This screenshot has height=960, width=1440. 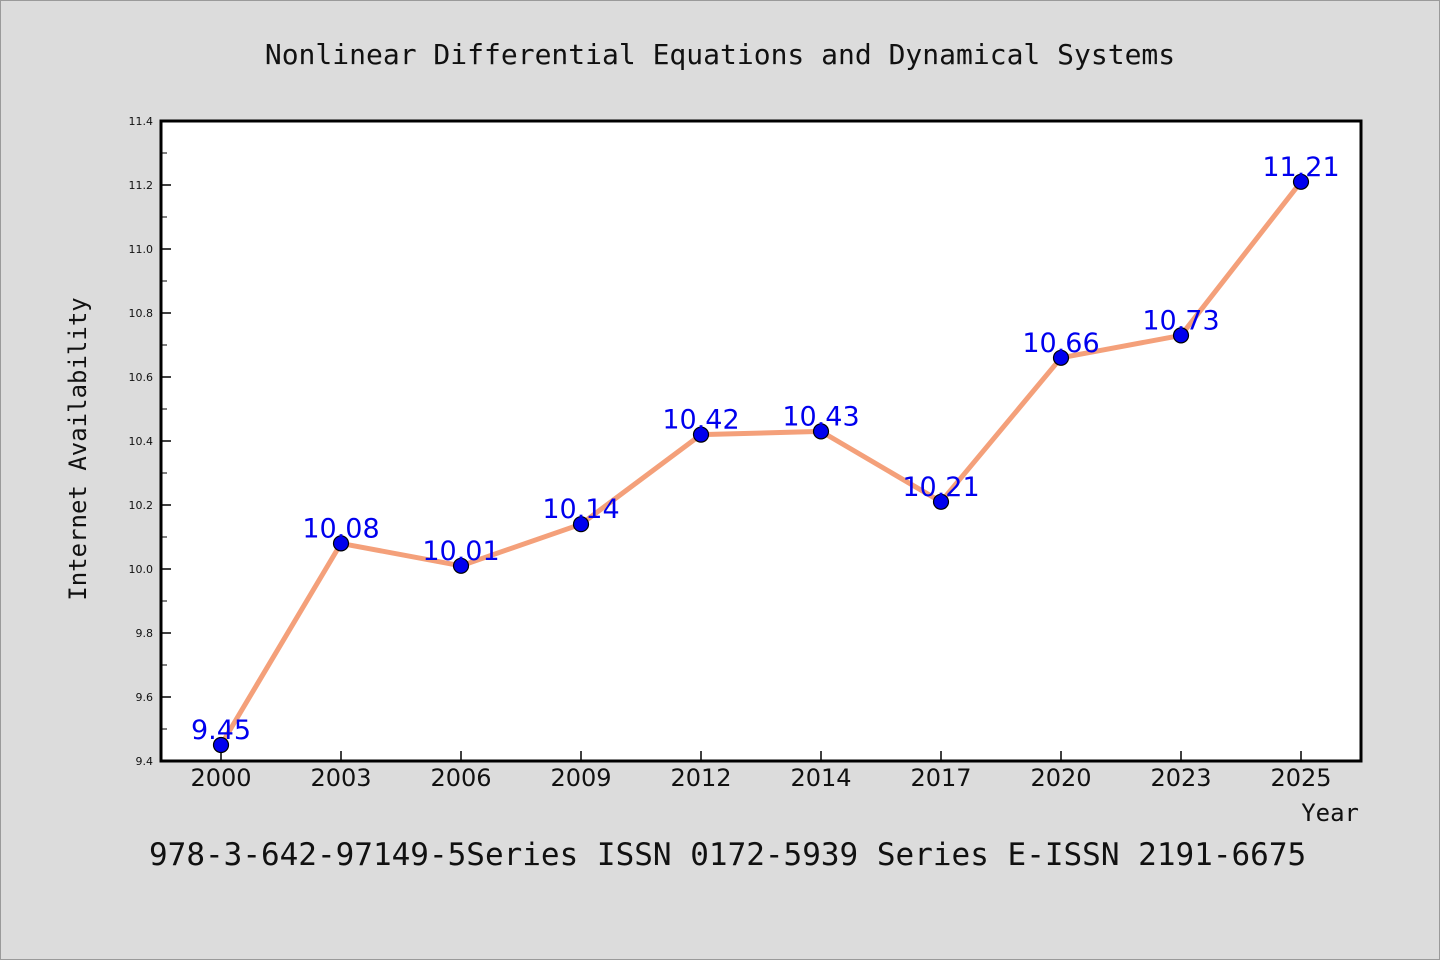 What do you see at coordinates (221, 730) in the screenshot?
I see `data-label: 9.45` at bounding box center [221, 730].